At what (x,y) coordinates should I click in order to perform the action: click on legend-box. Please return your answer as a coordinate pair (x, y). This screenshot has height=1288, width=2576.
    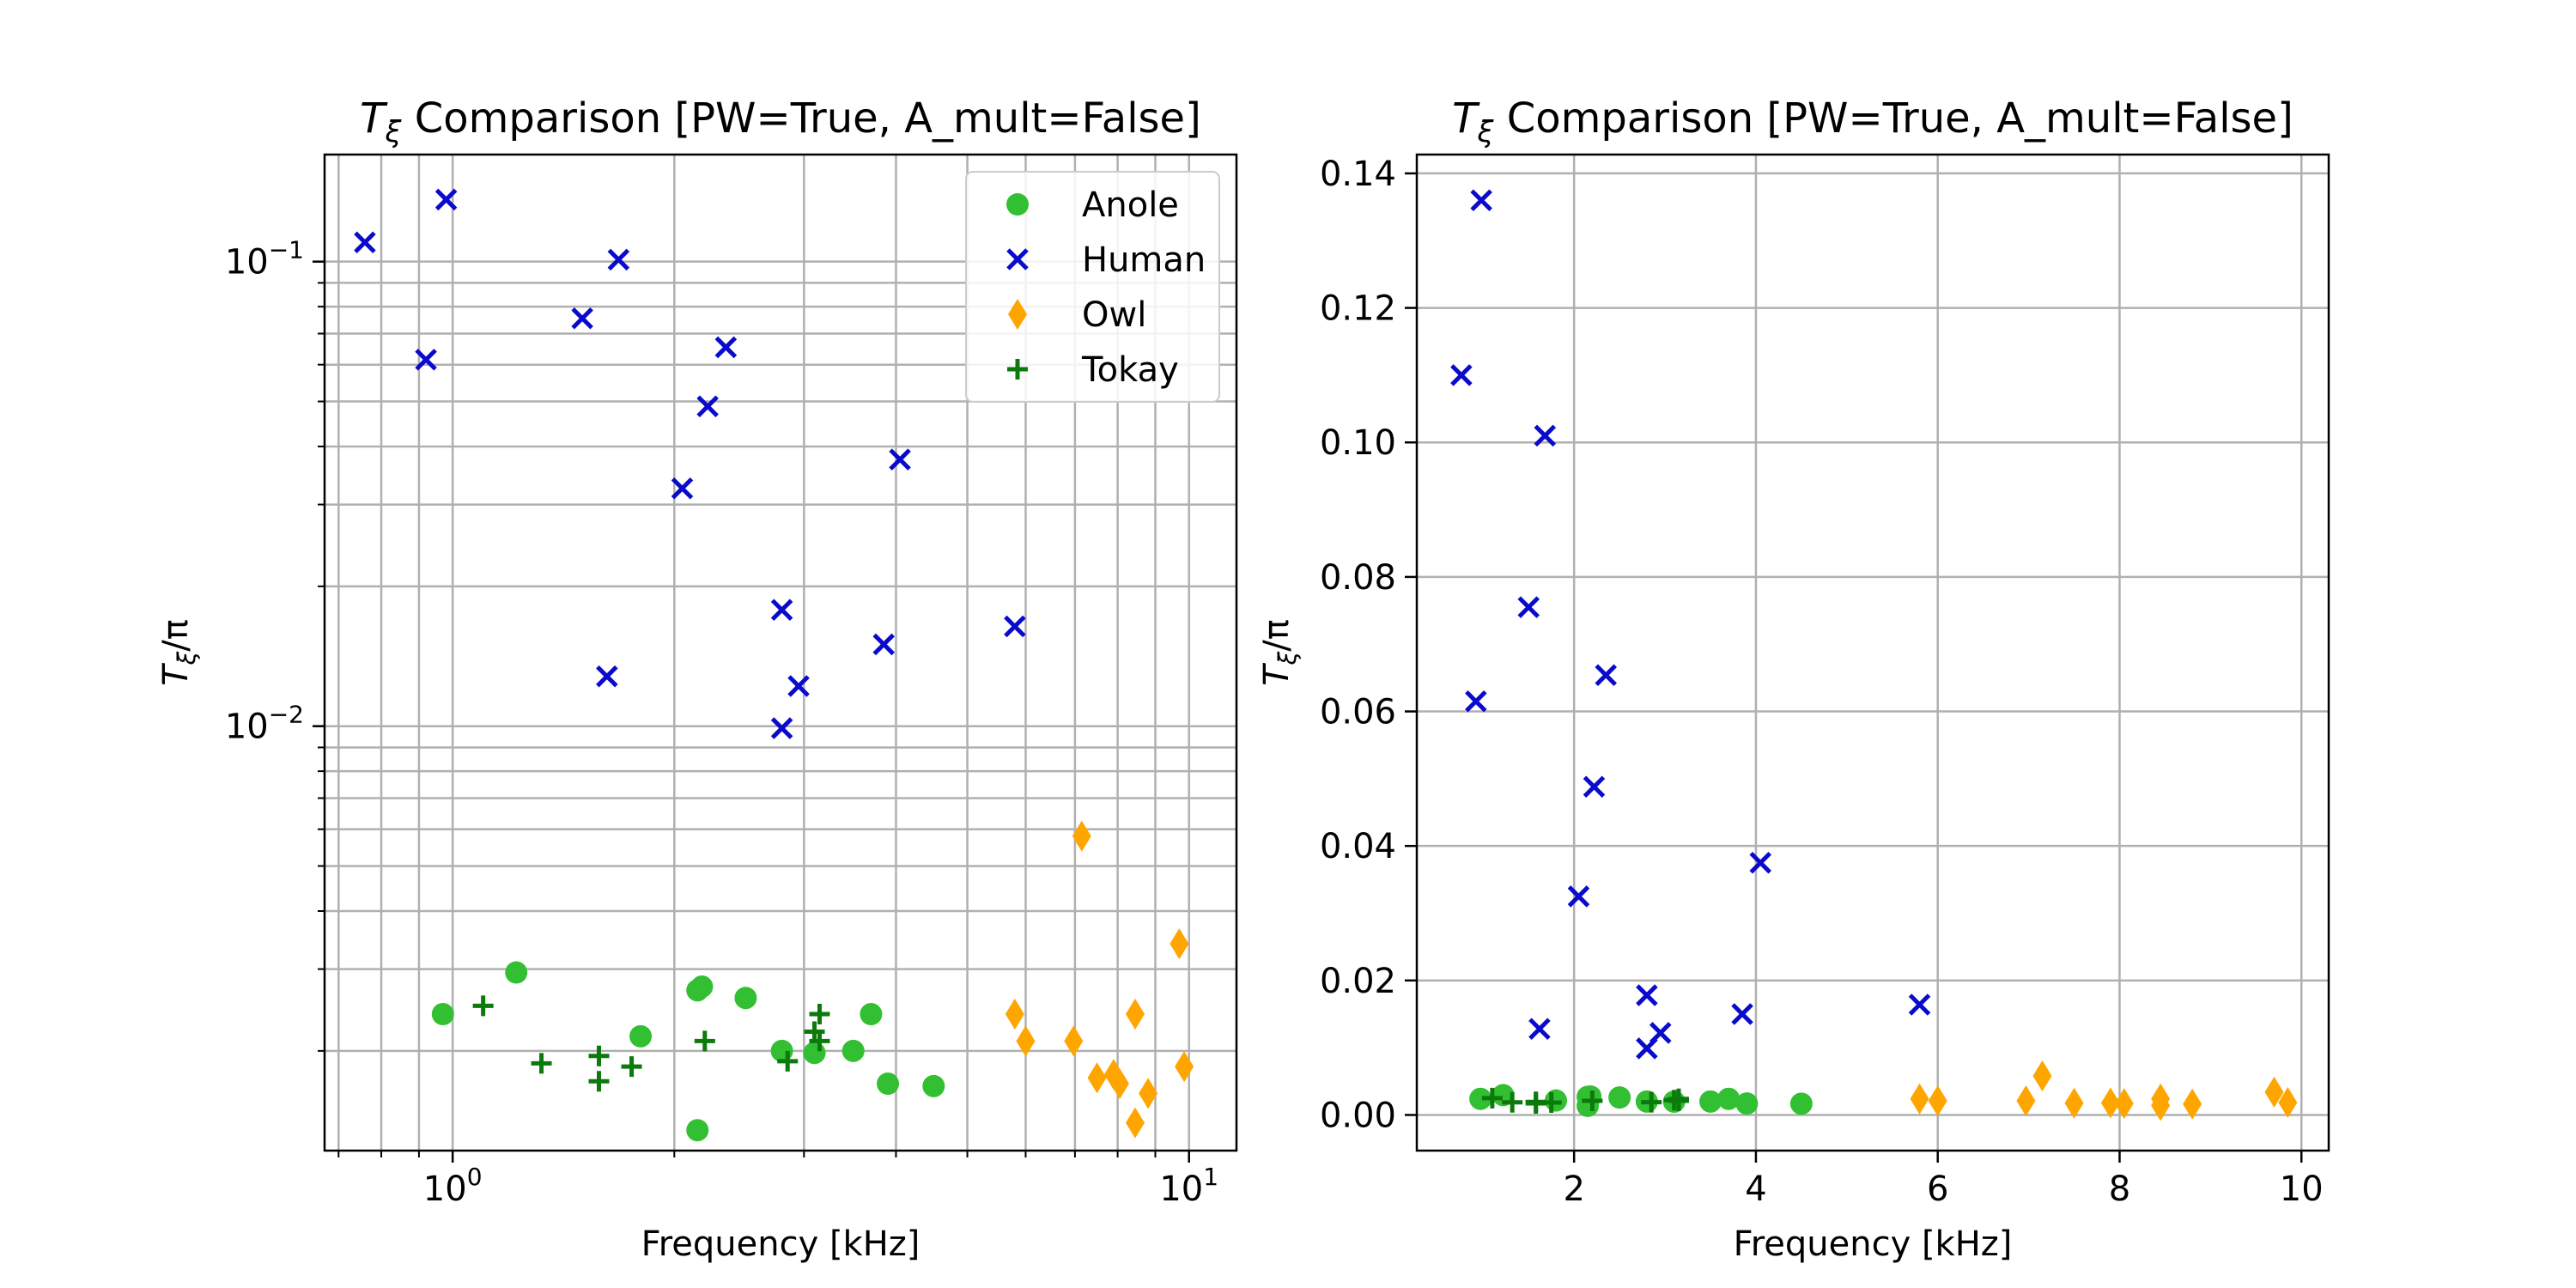
    Looking at the image, I should click on (1092, 287).